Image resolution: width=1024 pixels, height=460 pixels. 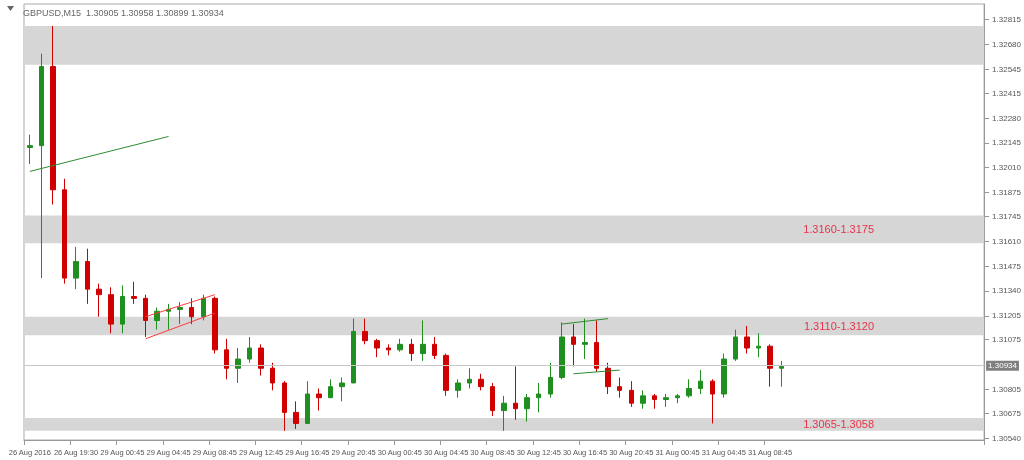 What do you see at coordinates (839, 325) in the screenshot?
I see `band-label: 1.3110-1.3120` at bounding box center [839, 325].